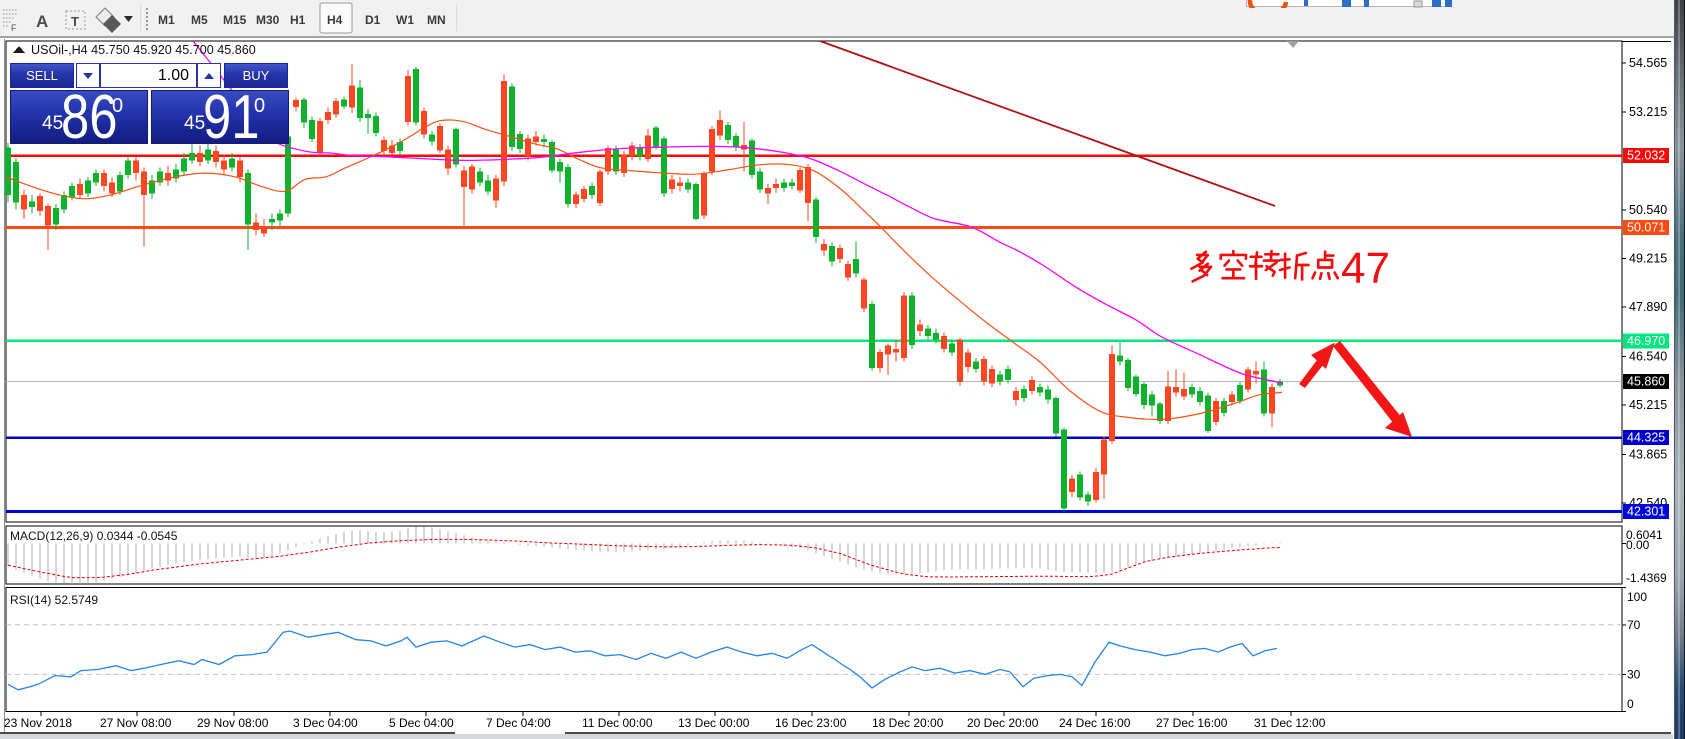  Describe the element at coordinates (436, 20) in the screenshot. I see `svg-text: MN` at that location.